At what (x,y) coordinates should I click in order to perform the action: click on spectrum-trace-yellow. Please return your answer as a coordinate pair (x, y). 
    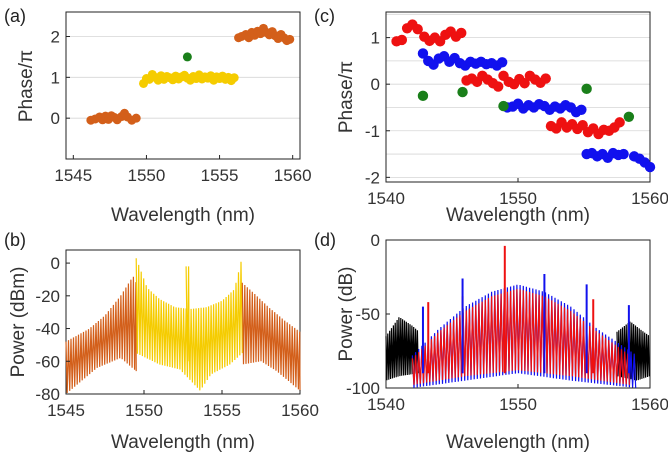
    Looking at the image, I should click on (187, 314).